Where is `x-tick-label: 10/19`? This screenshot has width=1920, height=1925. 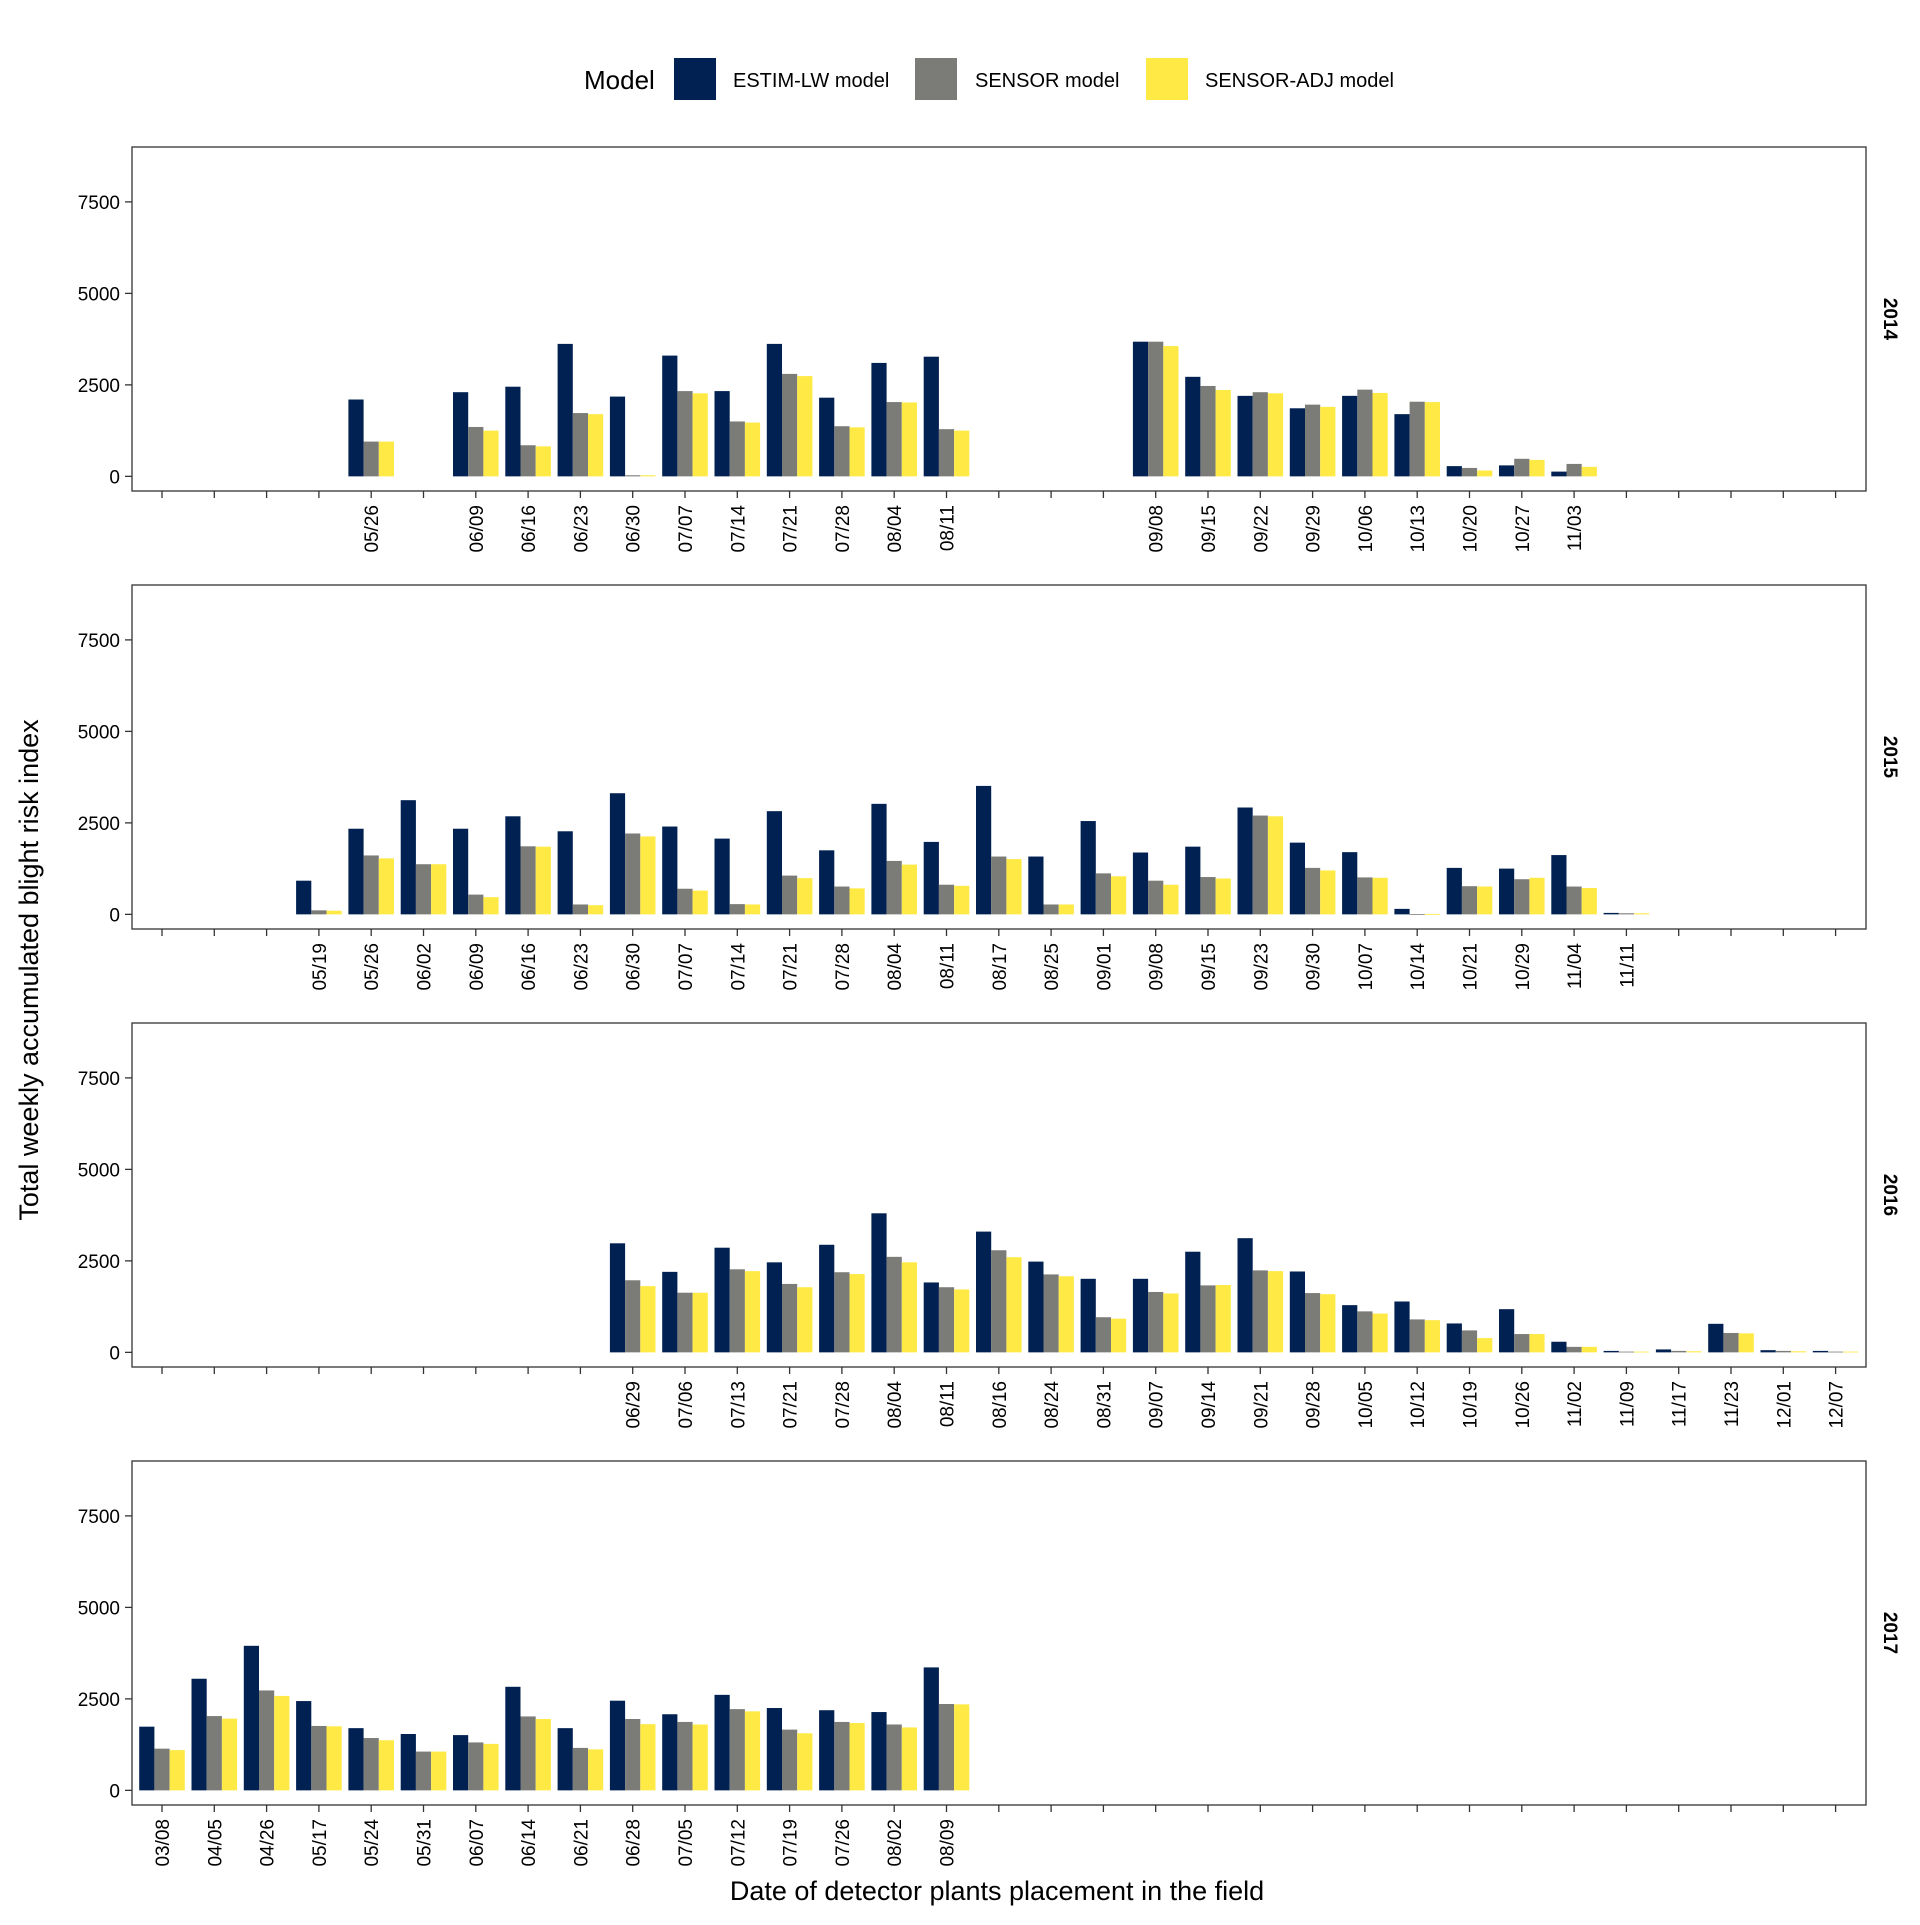 x-tick-label: 10/19 is located at coordinates (1471, 1405).